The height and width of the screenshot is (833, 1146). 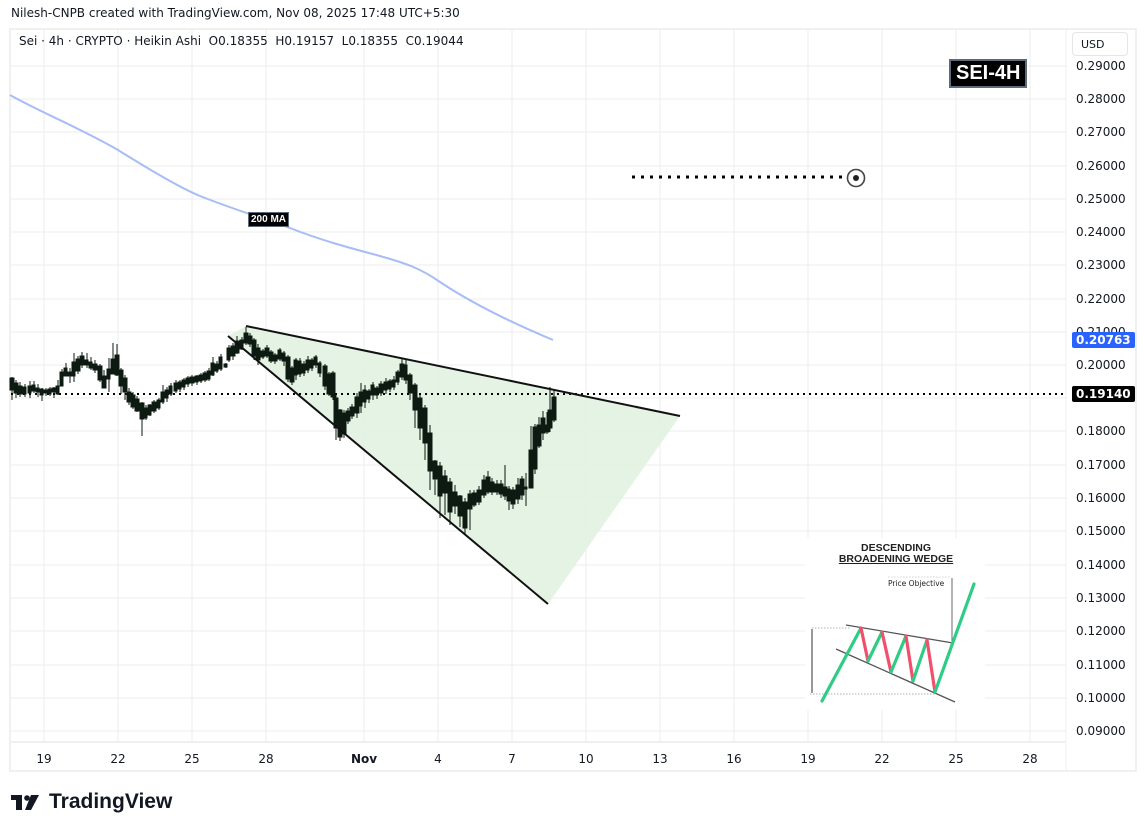 I want to click on y-tick: 0.29000, so click(x=1101, y=66).